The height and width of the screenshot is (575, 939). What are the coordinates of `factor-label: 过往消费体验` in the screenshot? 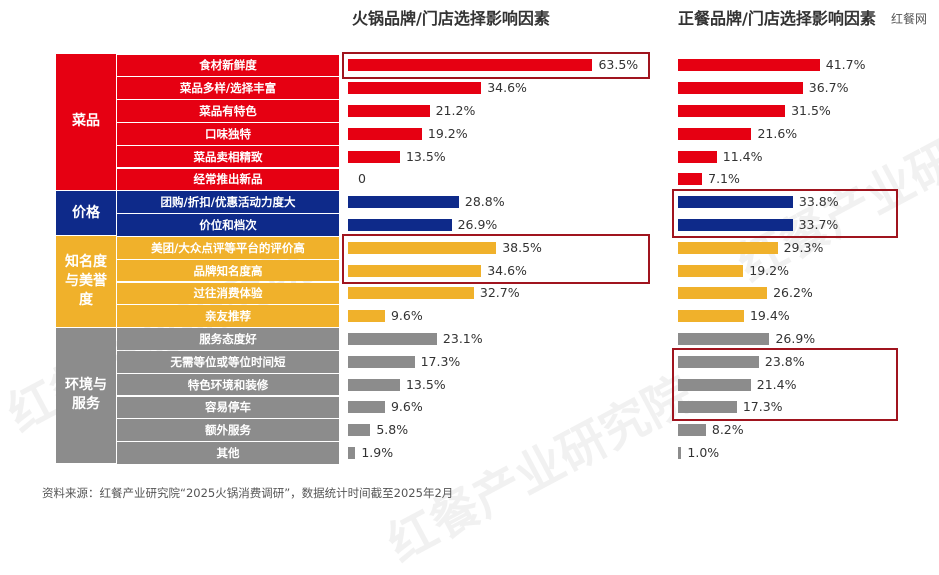 It's located at (228, 293).